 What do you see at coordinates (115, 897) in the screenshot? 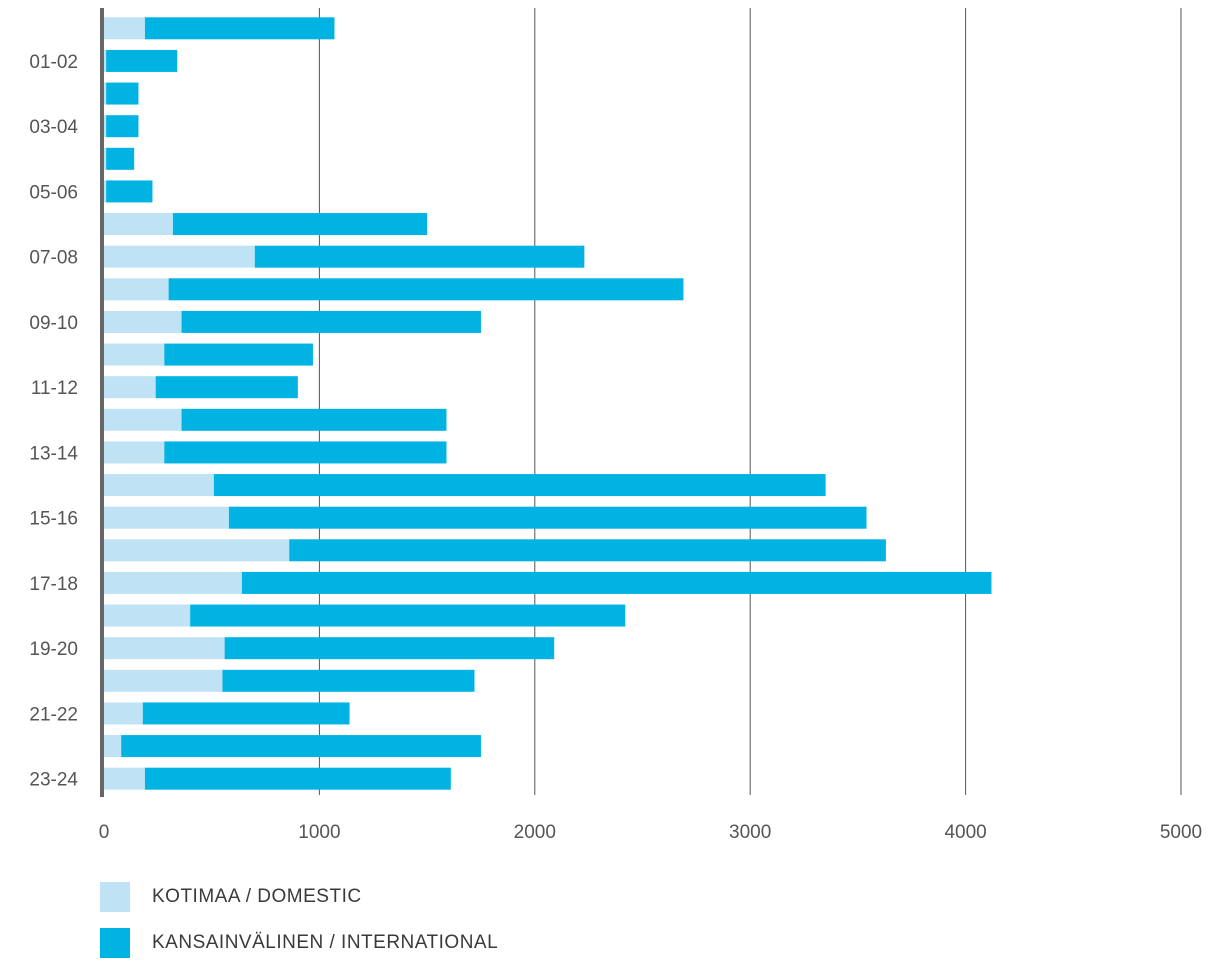
I see `legend-swatch-domestic` at bounding box center [115, 897].